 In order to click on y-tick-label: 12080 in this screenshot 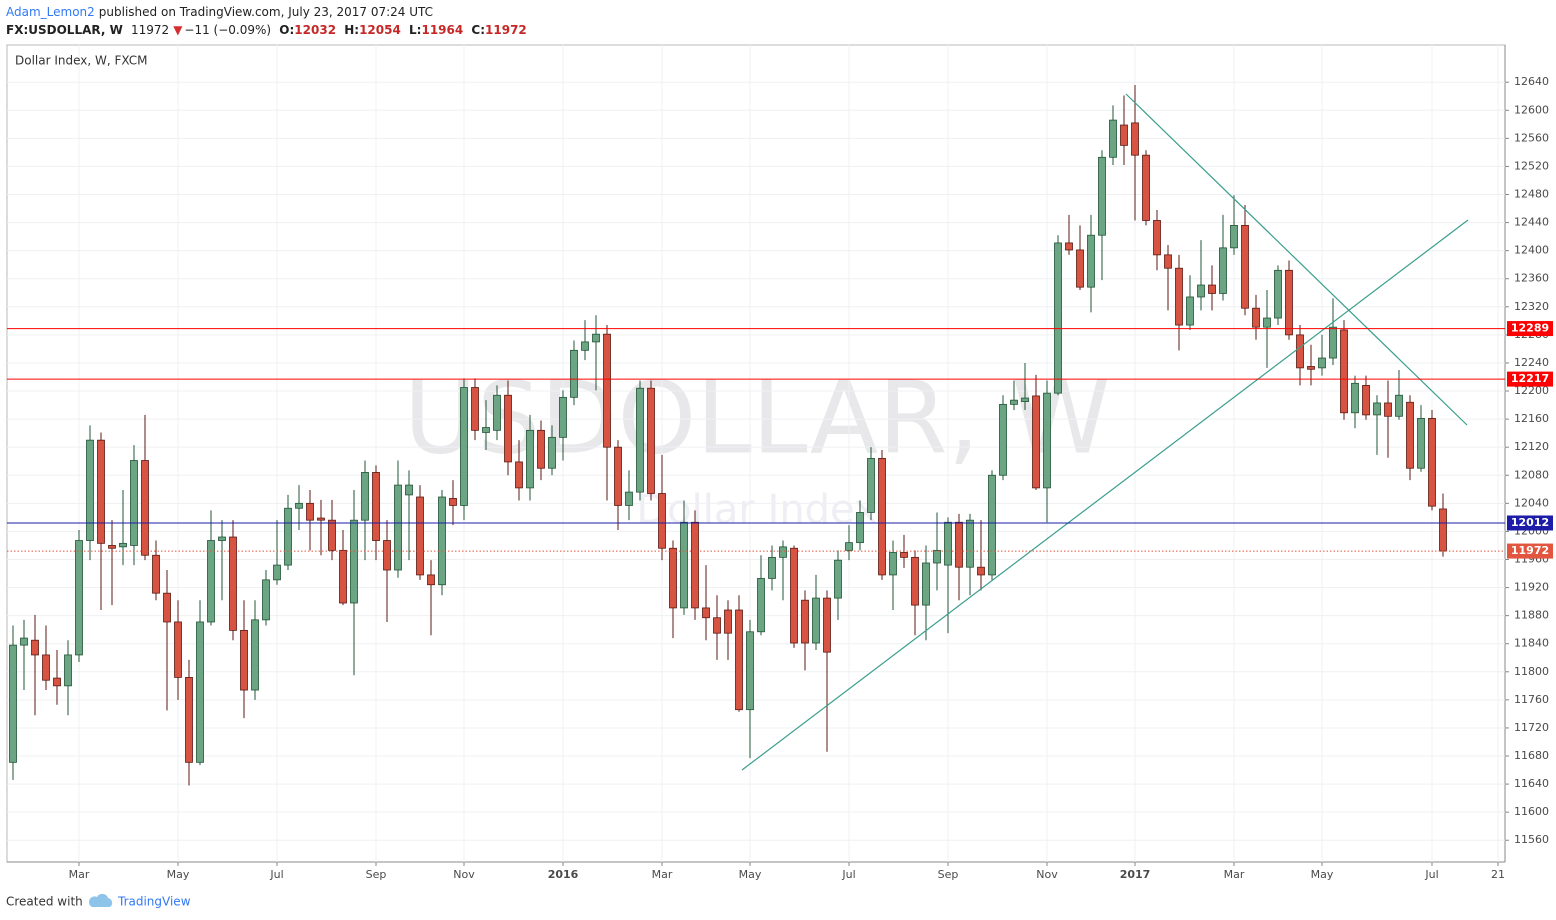, I will do `click(1531, 474)`.